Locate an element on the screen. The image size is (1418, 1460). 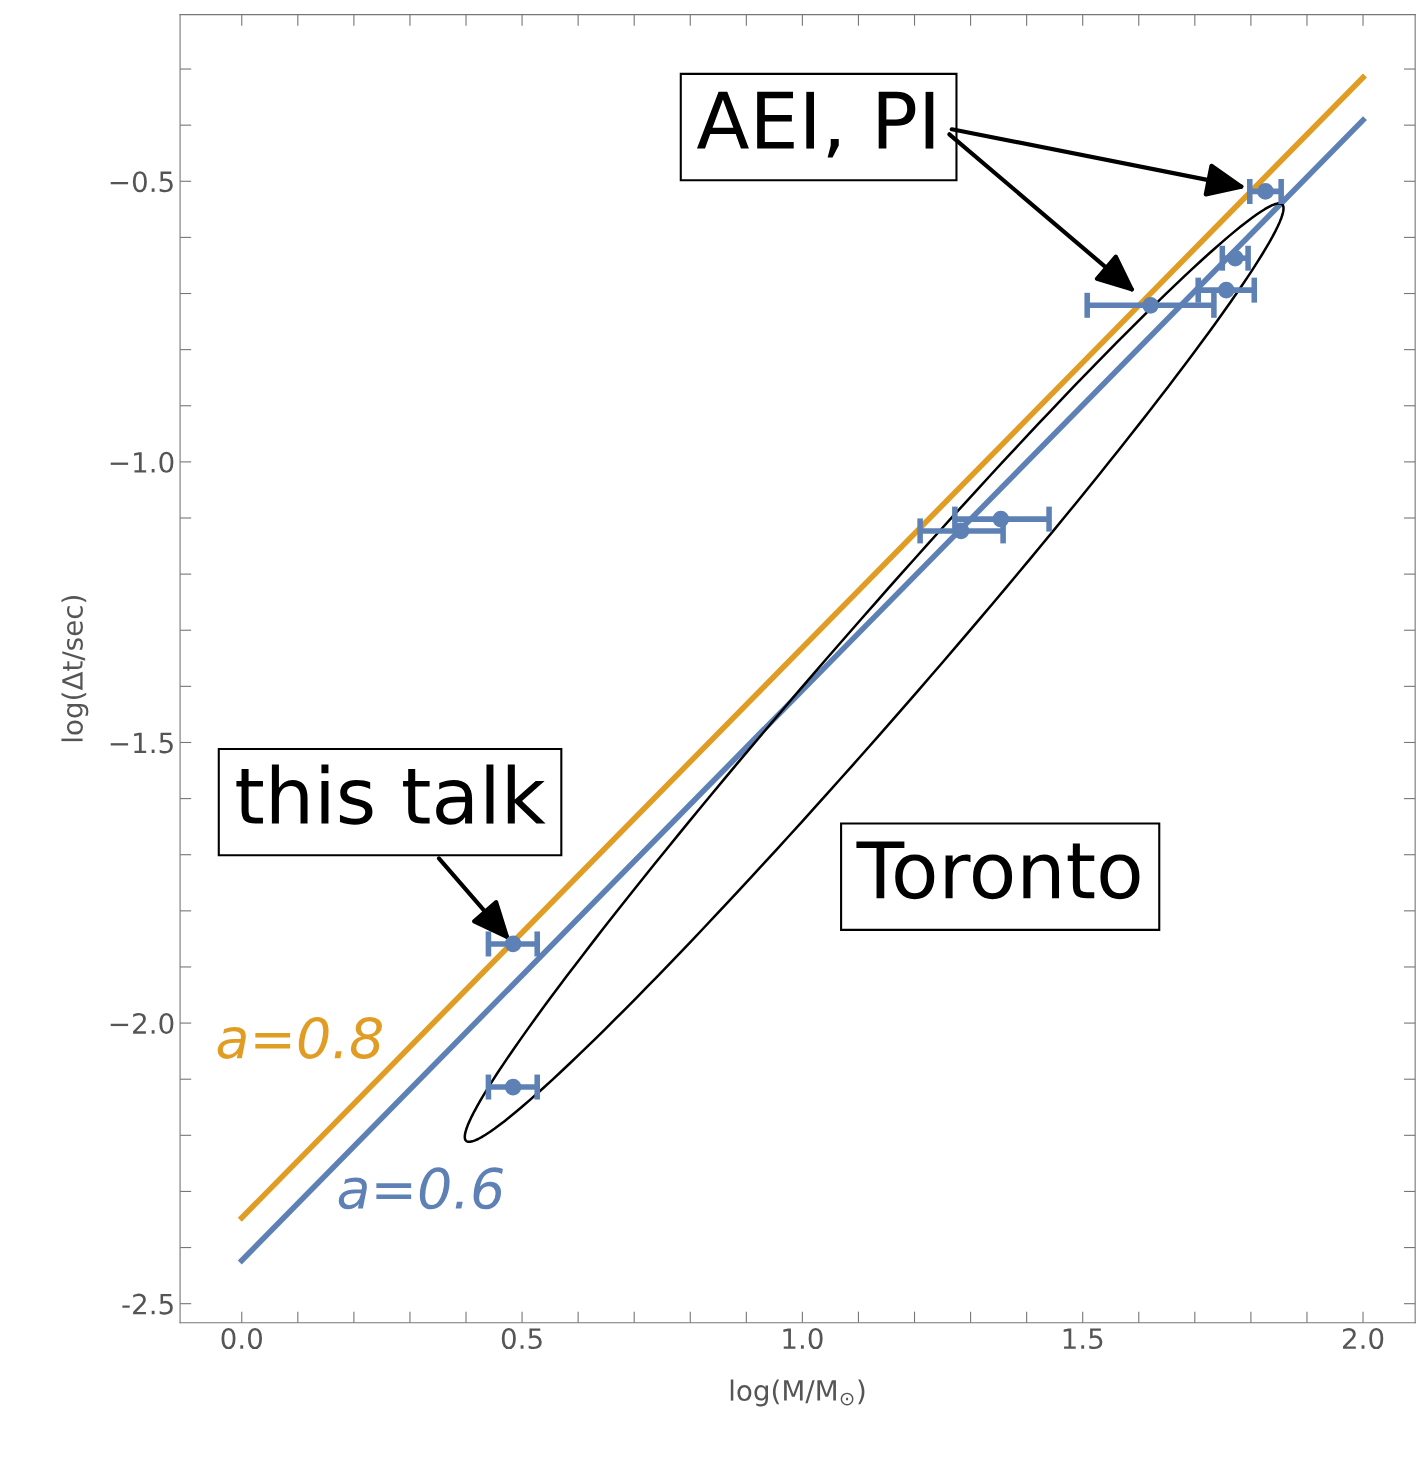
x-tick-label: 0.5 is located at coordinates (521, 1339).